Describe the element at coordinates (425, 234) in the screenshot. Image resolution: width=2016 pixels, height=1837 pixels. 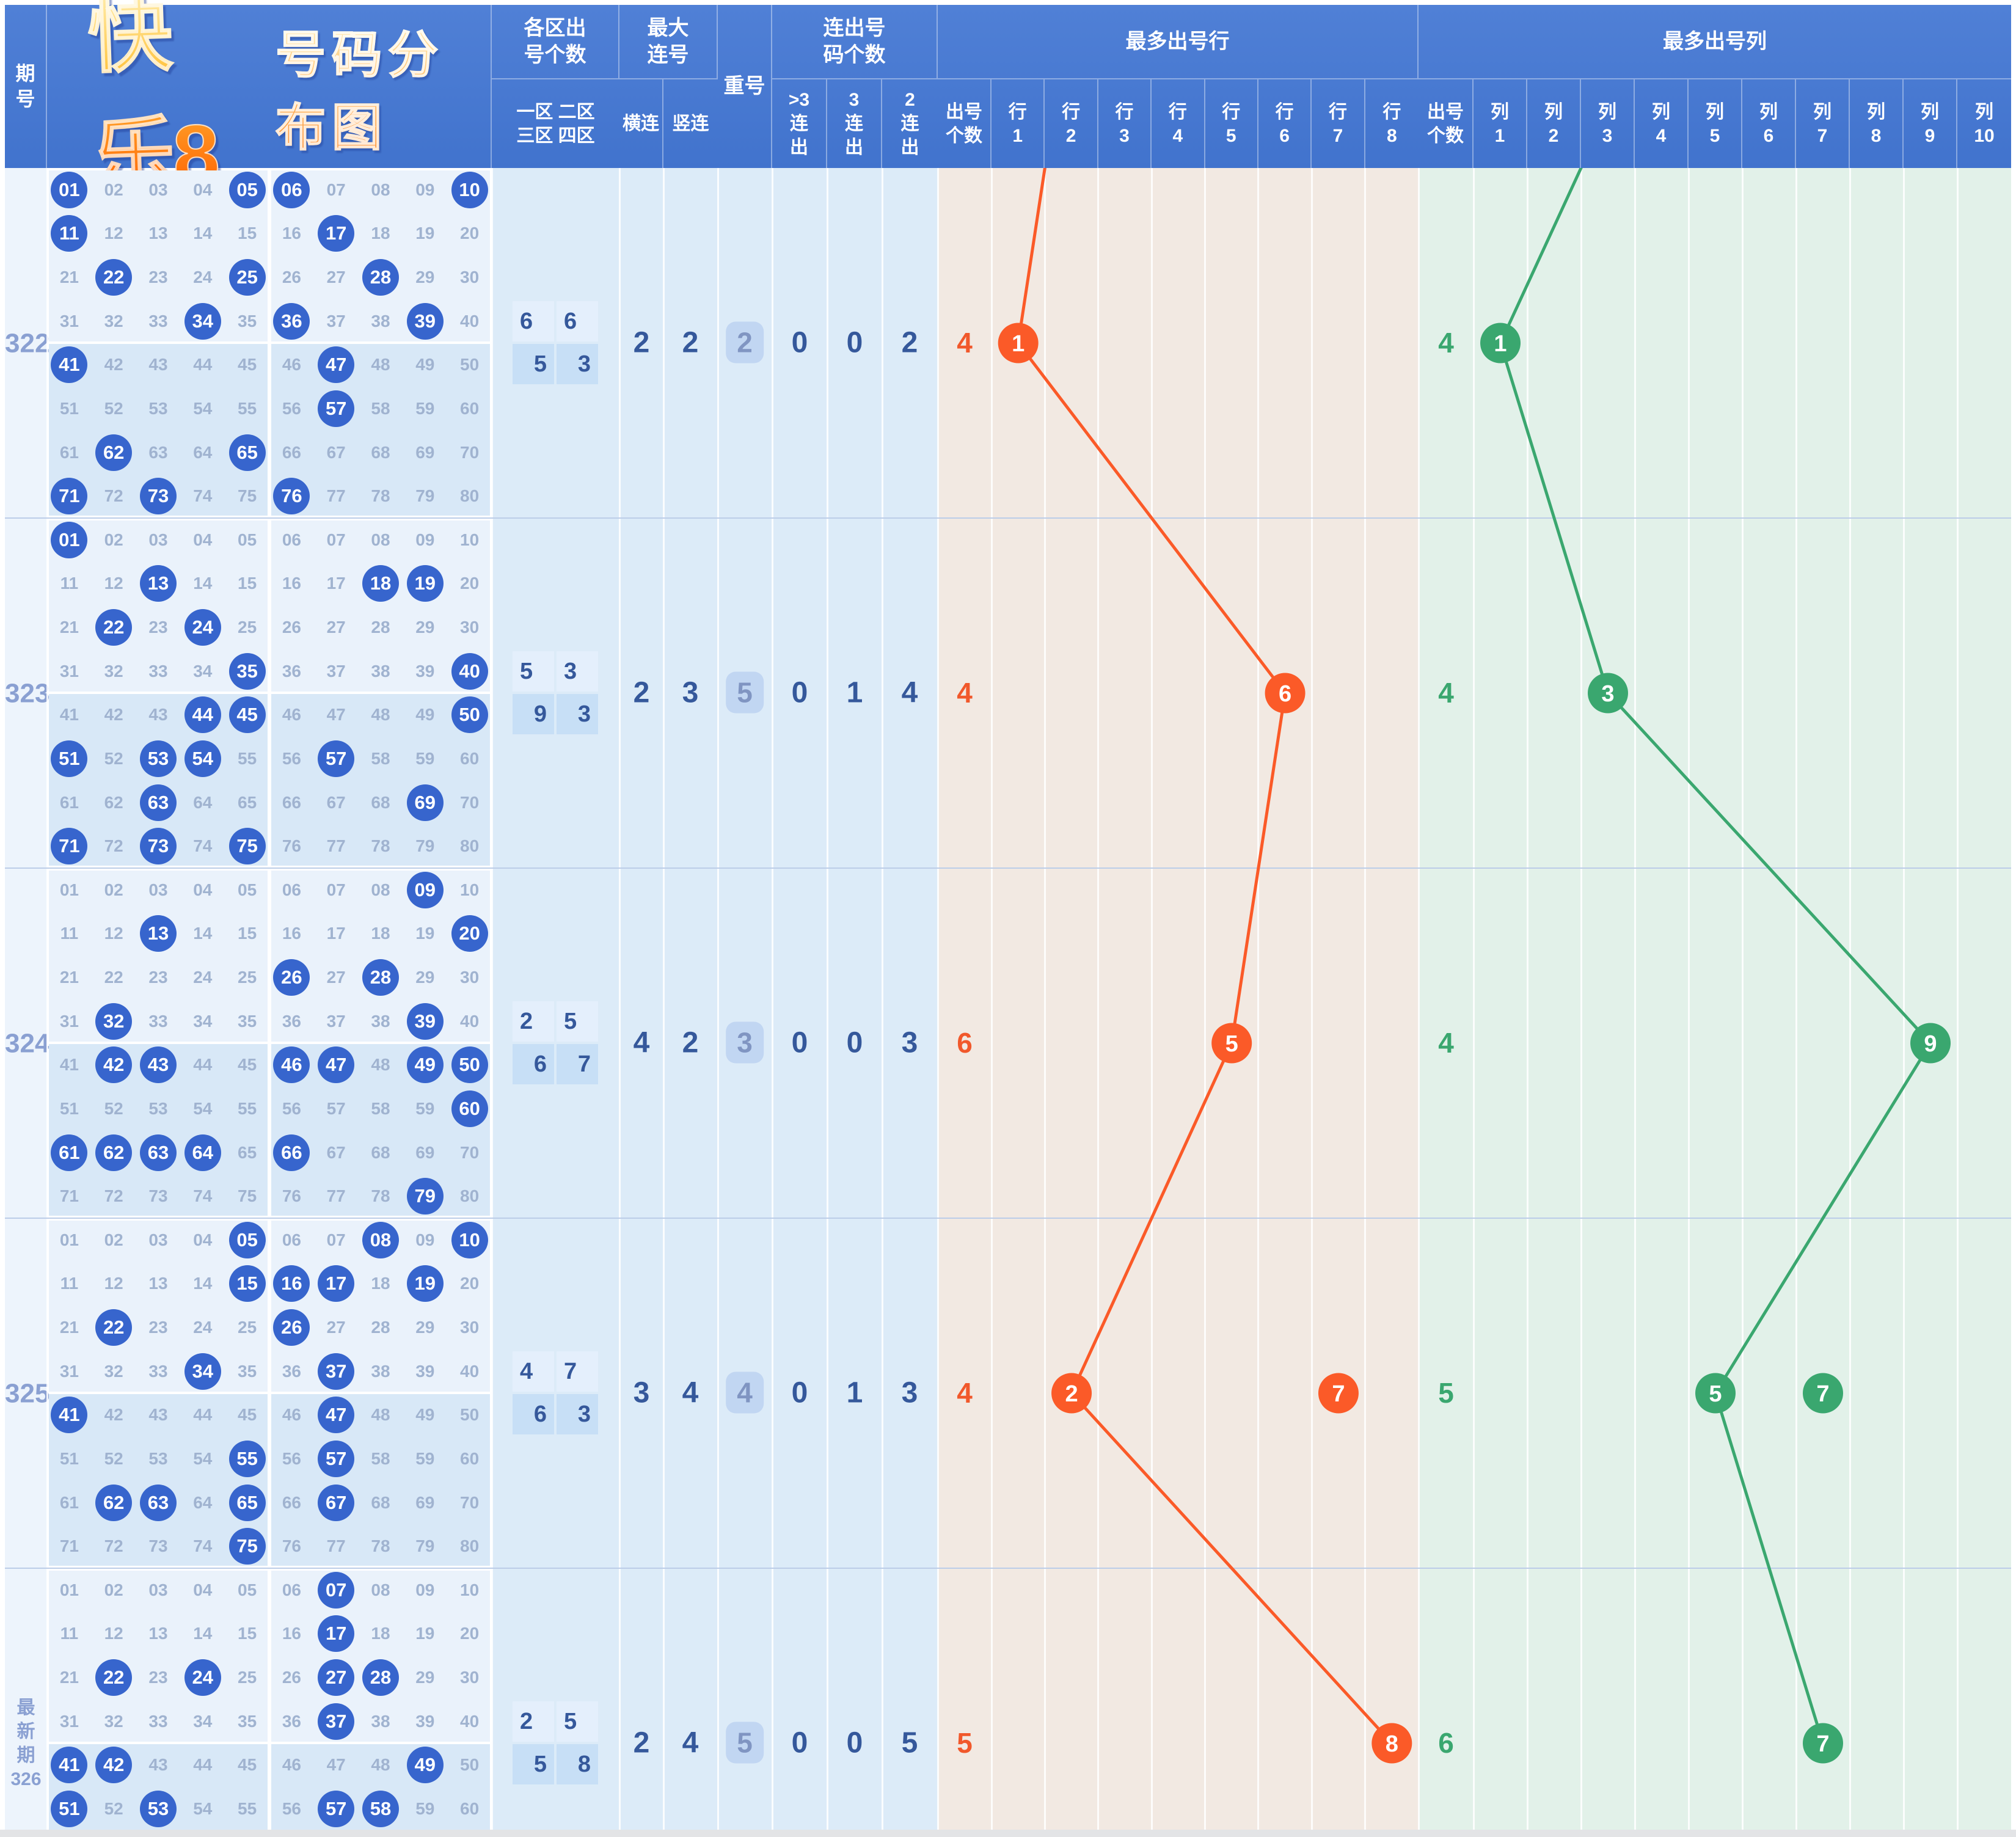
I see `grid-number: 19` at that location.